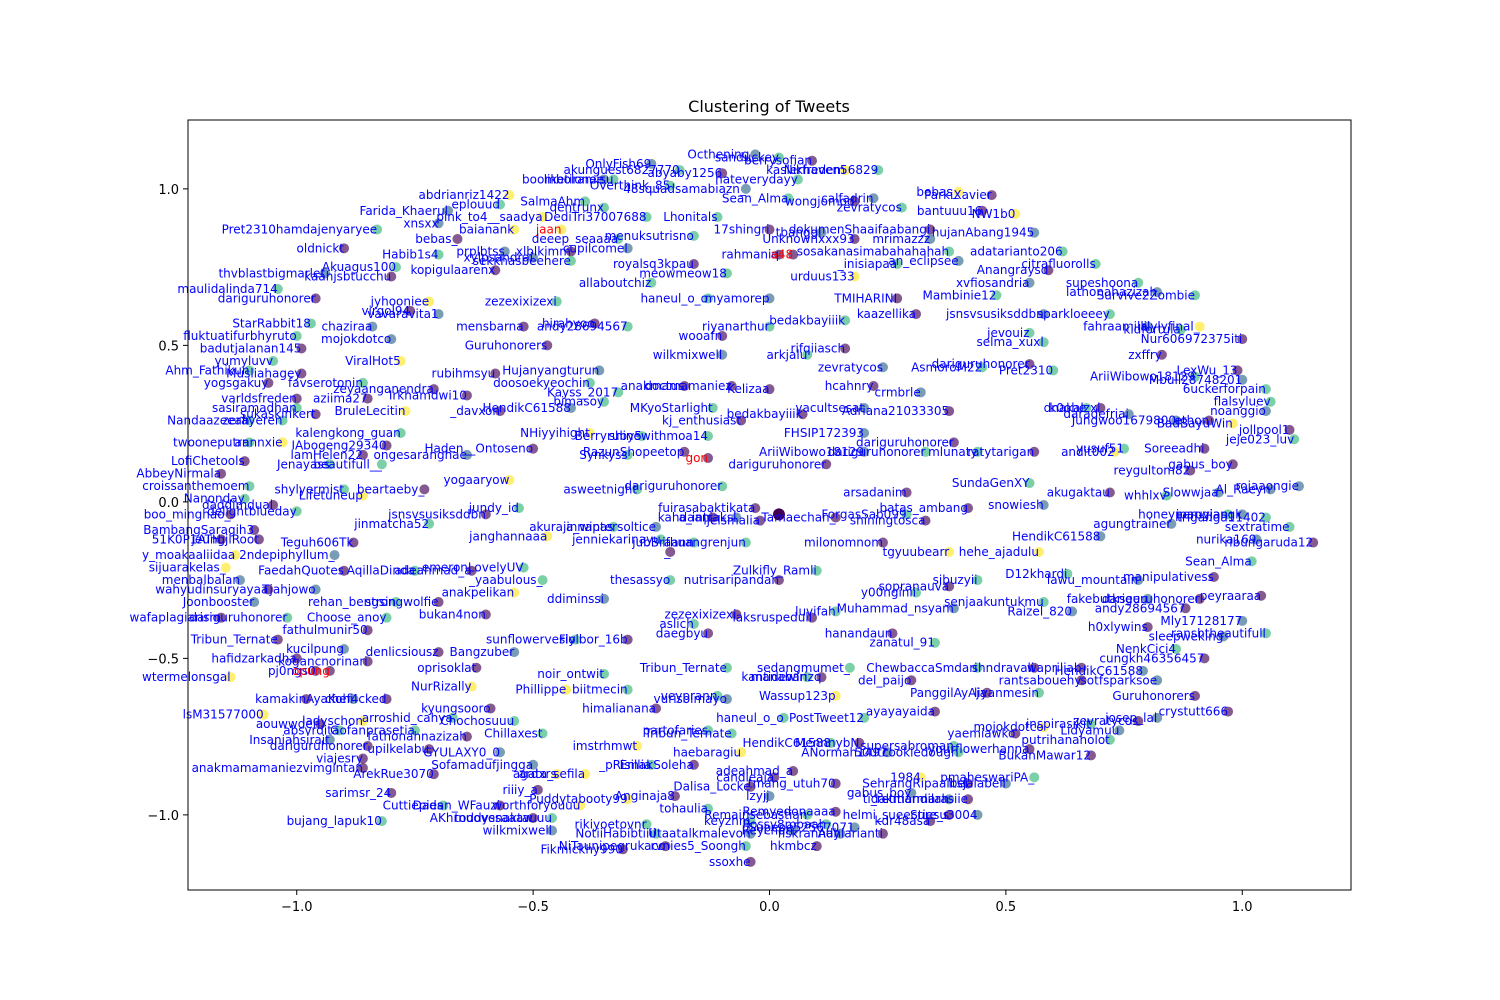 This screenshot has height=1000, width=1500. Describe the element at coordinates (398, 749) in the screenshot. I see `point-label: upilkelabu` at that location.